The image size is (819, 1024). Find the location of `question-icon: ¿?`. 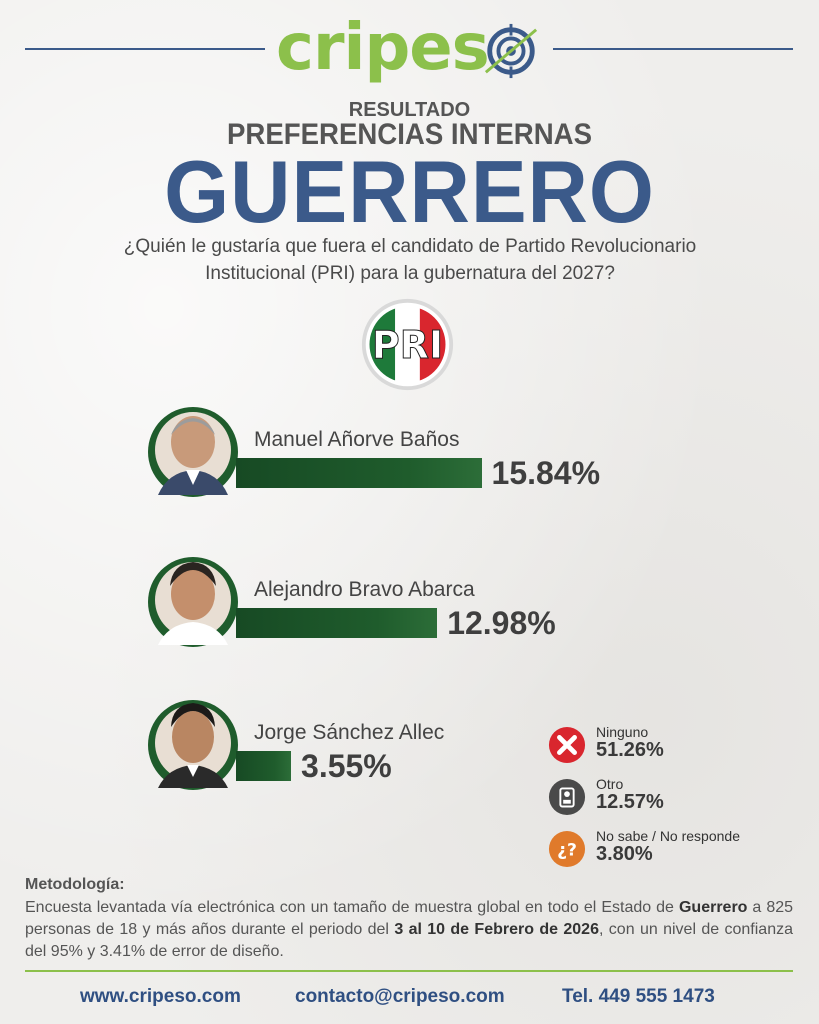

question-icon: ¿? is located at coordinates (567, 849).